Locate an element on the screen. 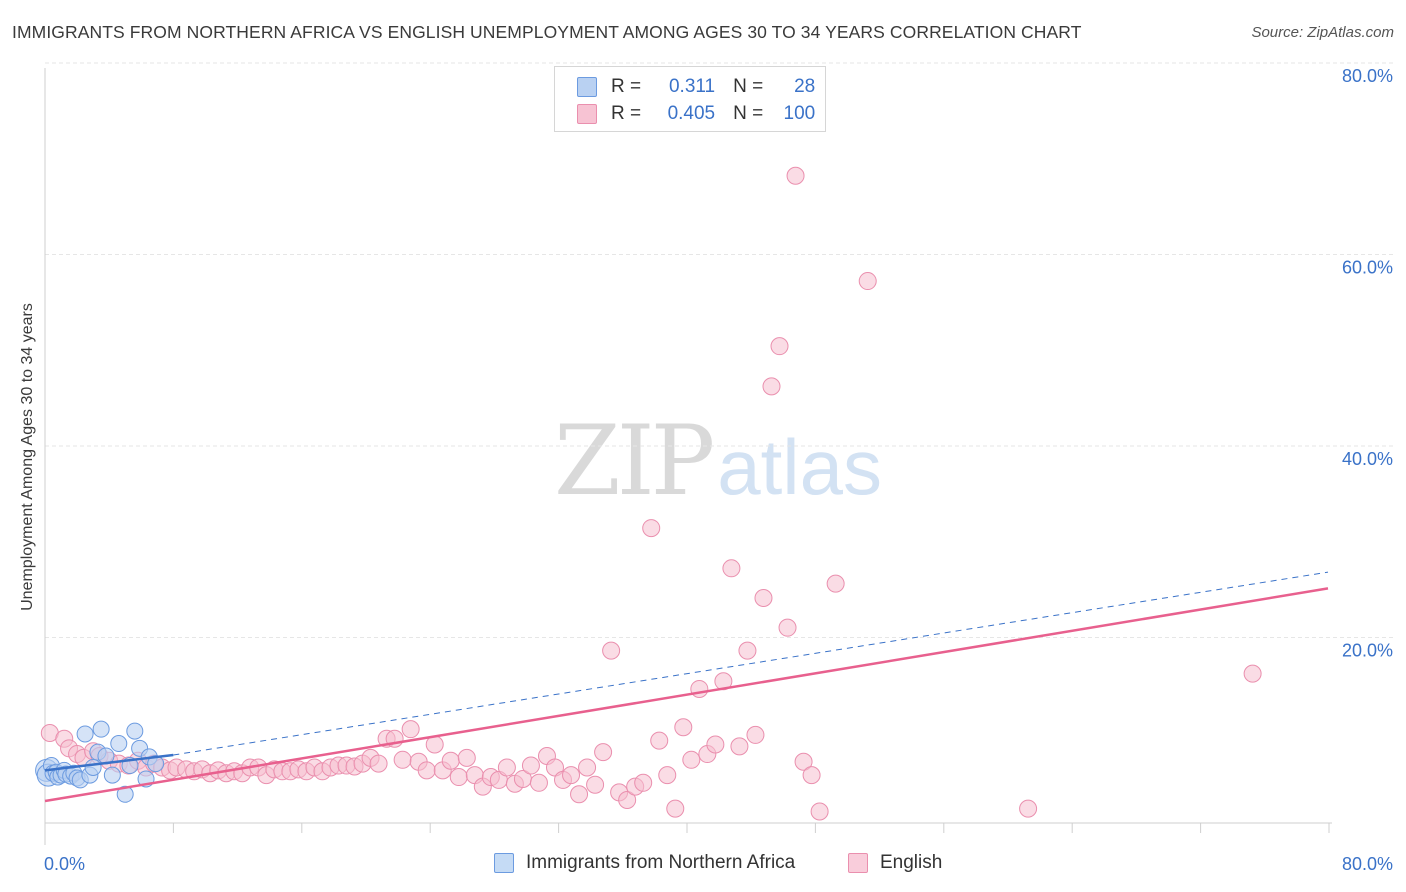 Image resolution: width=1406 pixels, height=892 pixels. correlation-legend: R = 0.311 N = 28 R = 0.405 N = 100 is located at coordinates (690, 99).